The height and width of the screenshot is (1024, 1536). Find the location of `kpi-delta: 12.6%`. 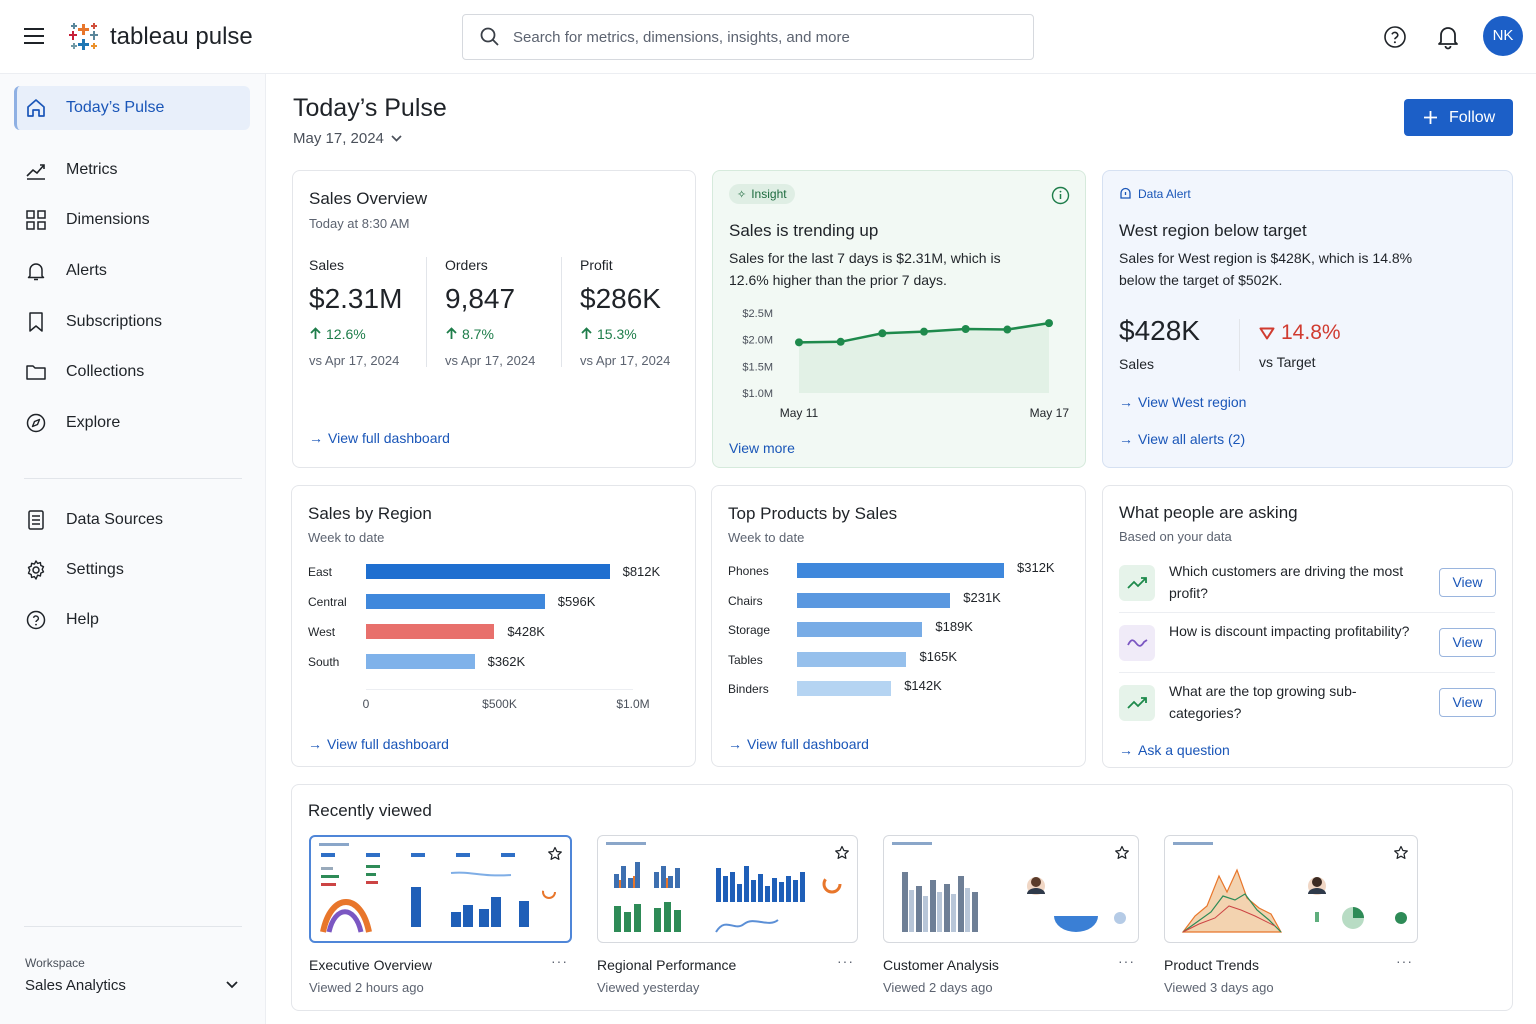

kpi-delta: 12.6% is located at coordinates (346, 334).